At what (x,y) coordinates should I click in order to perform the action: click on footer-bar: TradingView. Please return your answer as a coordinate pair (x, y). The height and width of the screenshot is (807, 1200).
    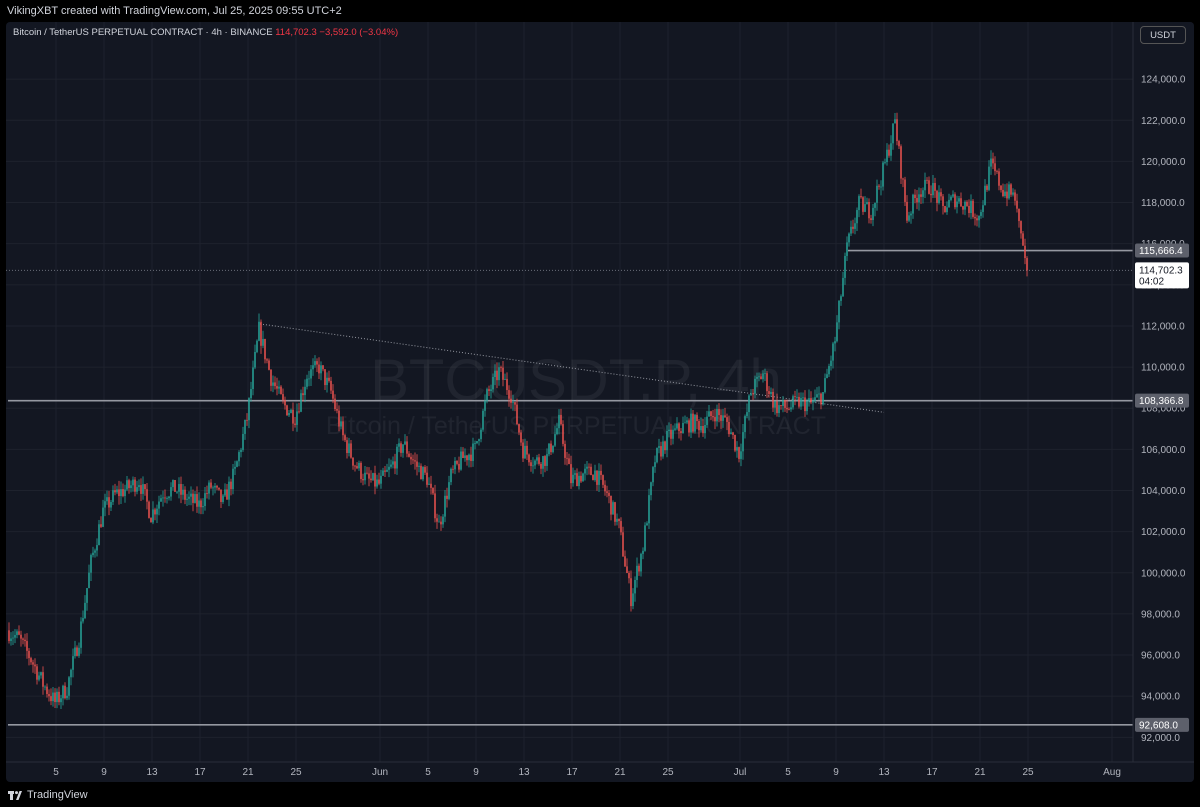
    Looking at the image, I should click on (600, 794).